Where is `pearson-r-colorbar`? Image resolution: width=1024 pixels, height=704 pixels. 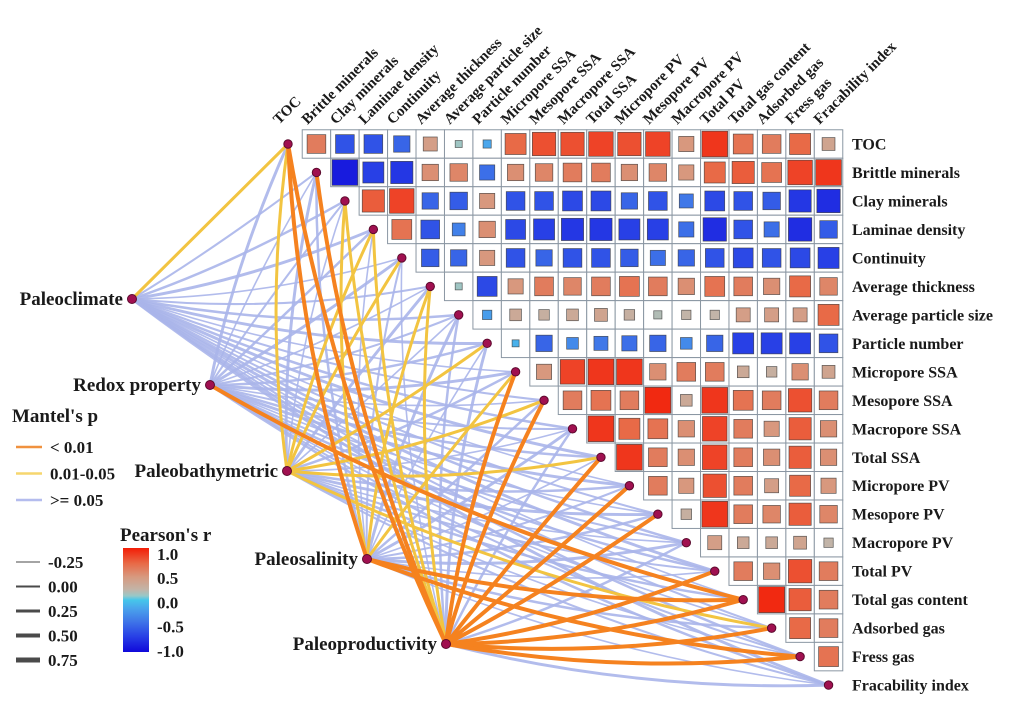
pearson-r-colorbar is located at coordinates (136, 600).